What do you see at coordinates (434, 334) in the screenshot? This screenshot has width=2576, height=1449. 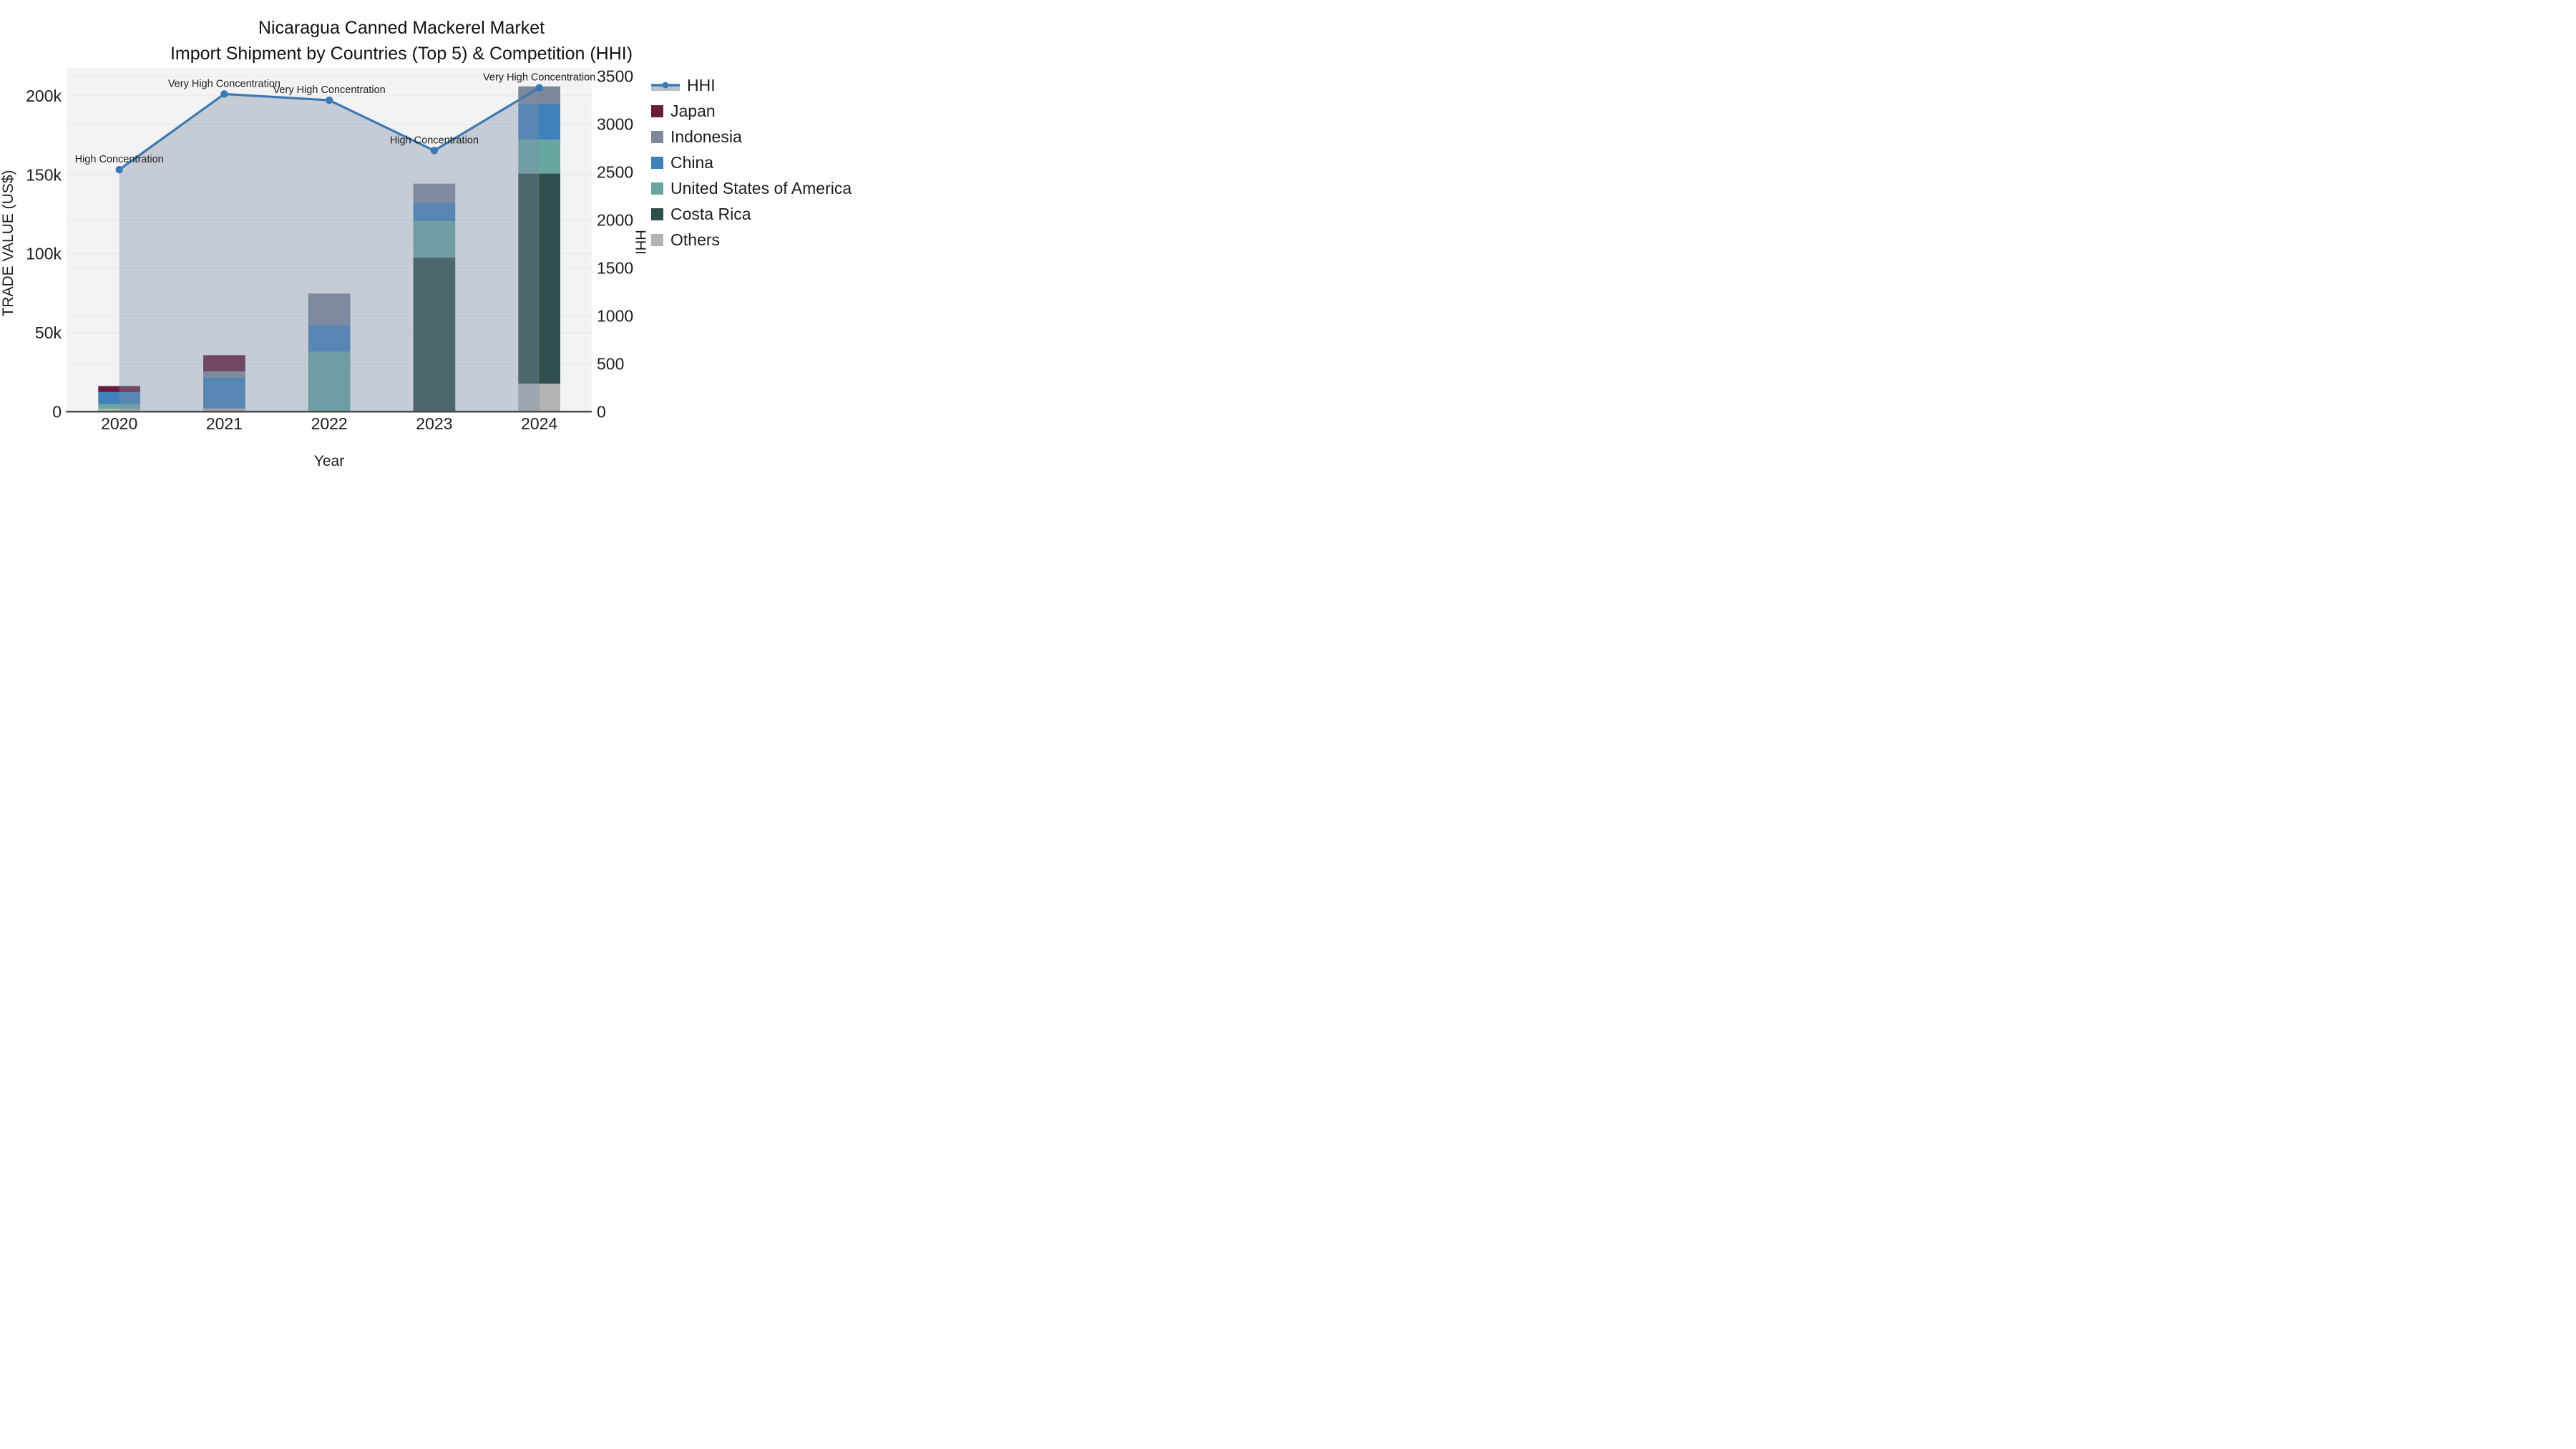 I see `bar-segment-costa-rica-2023` at bounding box center [434, 334].